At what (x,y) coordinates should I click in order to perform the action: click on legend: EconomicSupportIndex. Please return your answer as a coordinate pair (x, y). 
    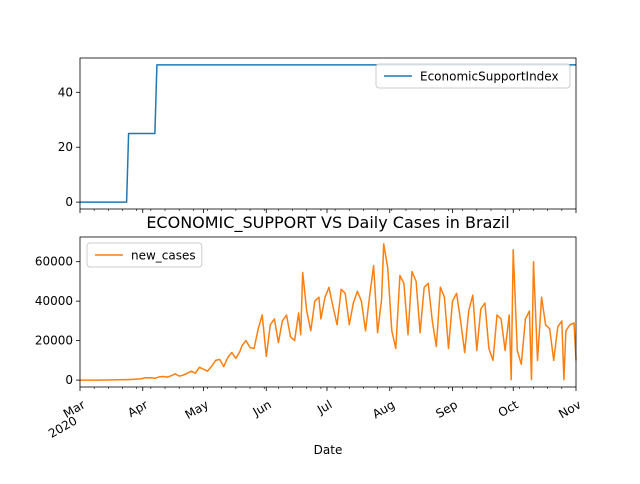
    Looking at the image, I should click on (473, 76).